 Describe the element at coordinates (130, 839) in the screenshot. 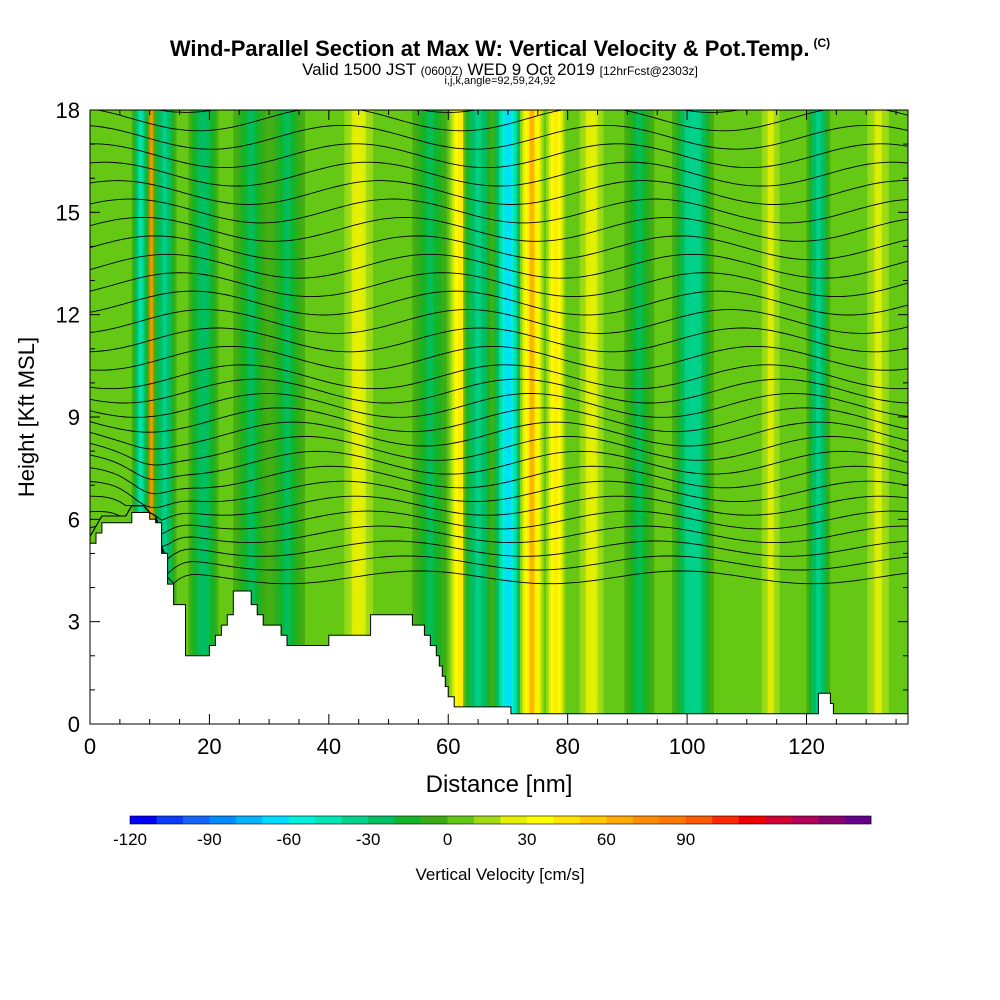

I see `colorbar-tick-label: -120` at that location.